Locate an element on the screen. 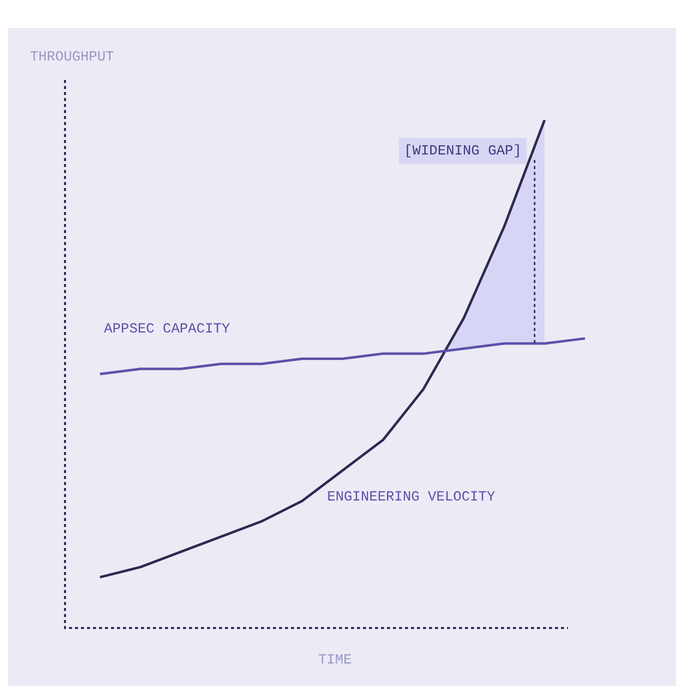 The image size is (684, 686). annotation: [WIDENING GAP] is located at coordinates (463, 152).